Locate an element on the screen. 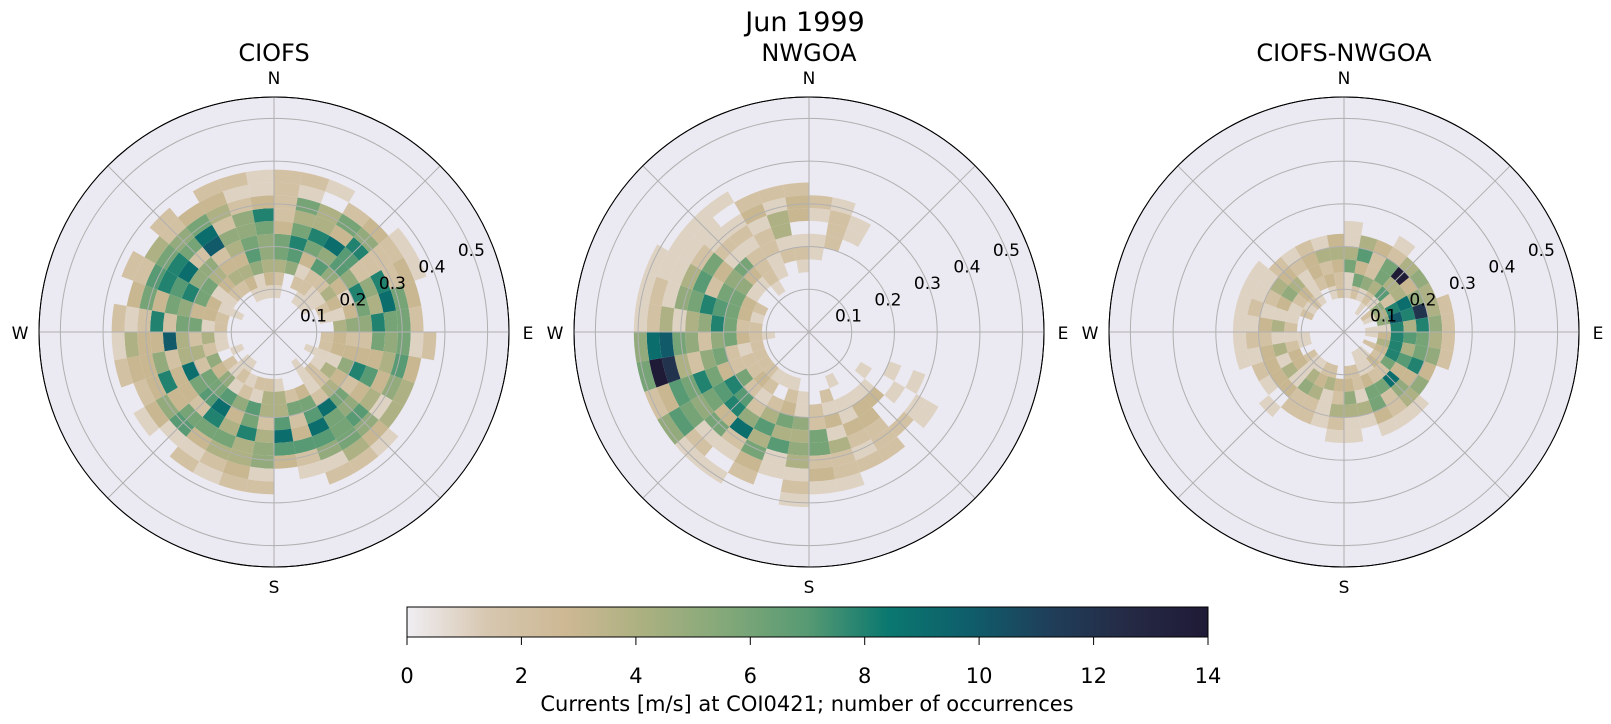  dir-label-s: S is located at coordinates (809, 588).